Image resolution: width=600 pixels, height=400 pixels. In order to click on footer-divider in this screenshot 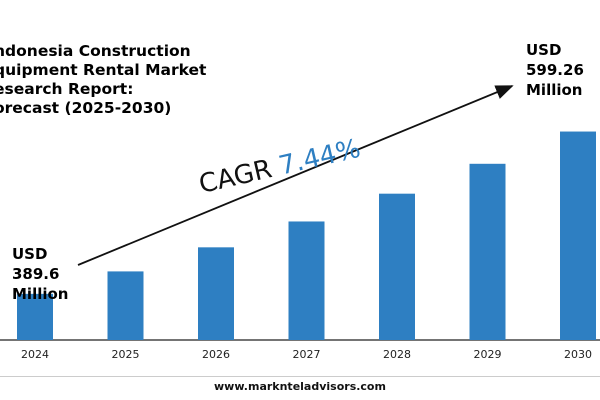, I will do `click(300, 376)`.